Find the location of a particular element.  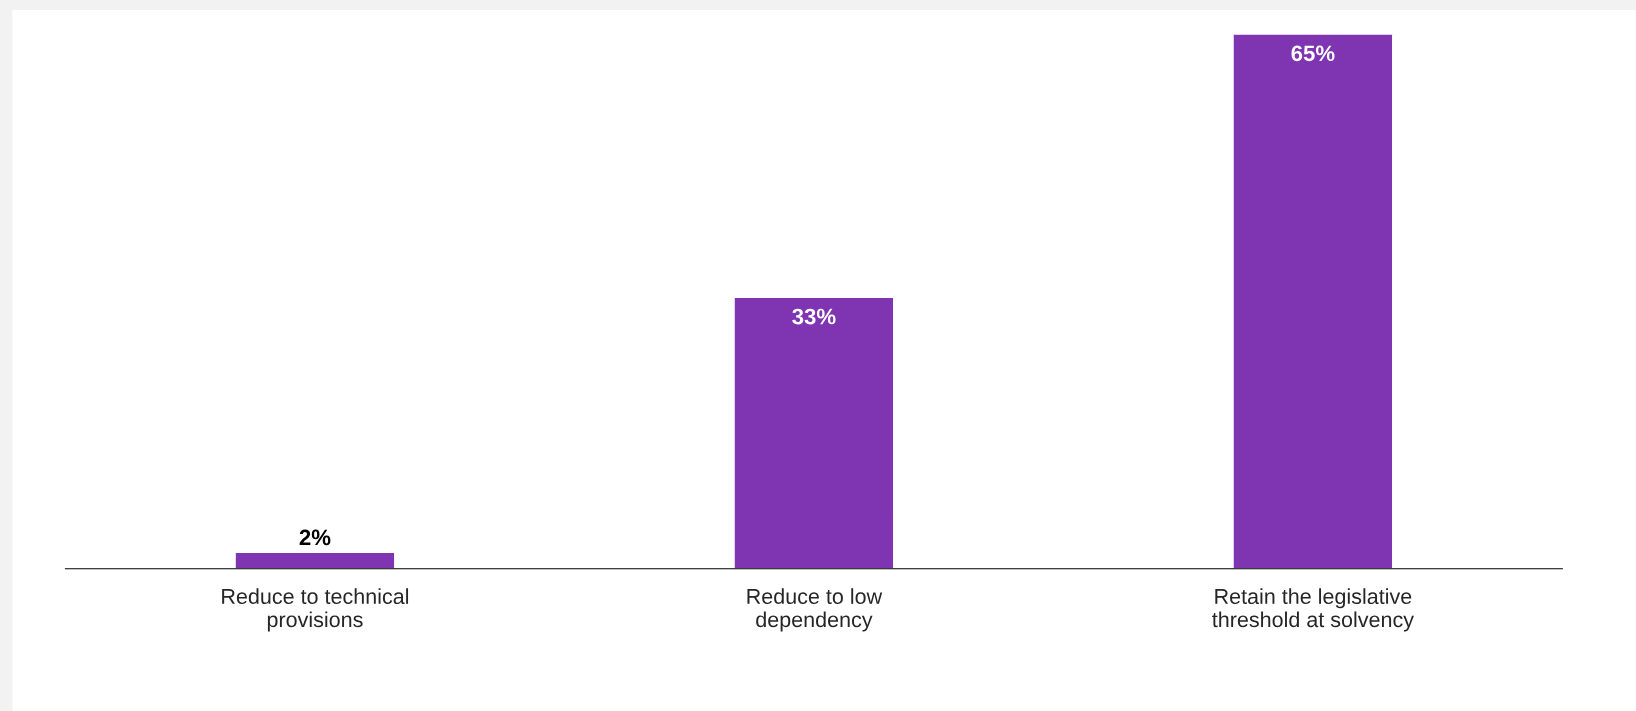

data-label: 33% is located at coordinates (814, 316).